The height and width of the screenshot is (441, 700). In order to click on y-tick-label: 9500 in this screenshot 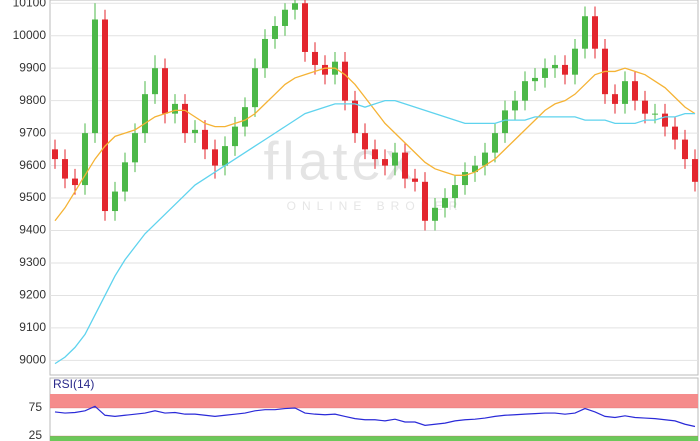, I will do `click(32, 197)`.